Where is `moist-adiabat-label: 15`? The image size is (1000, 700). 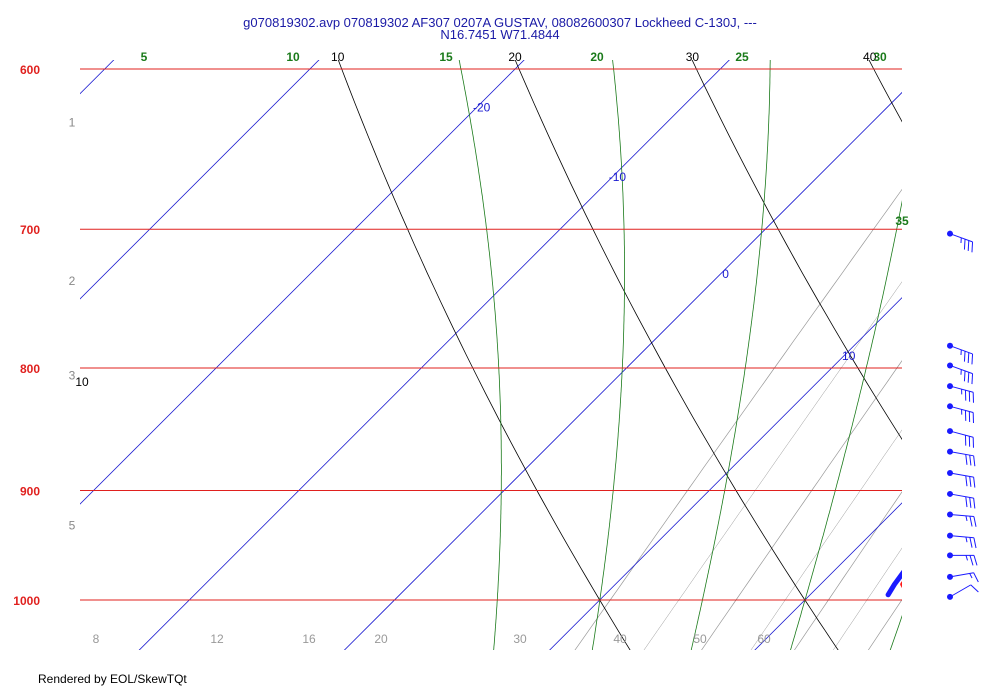
moist-adiabat-label: 15 is located at coordinates (446, 57).